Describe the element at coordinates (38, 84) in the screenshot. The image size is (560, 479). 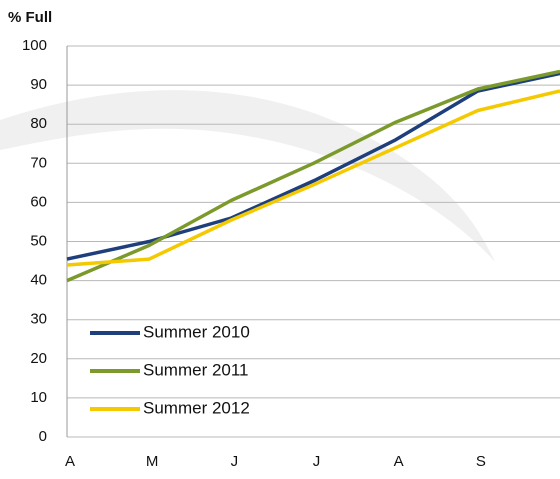
I see `y-tick-label: 90` at that location.